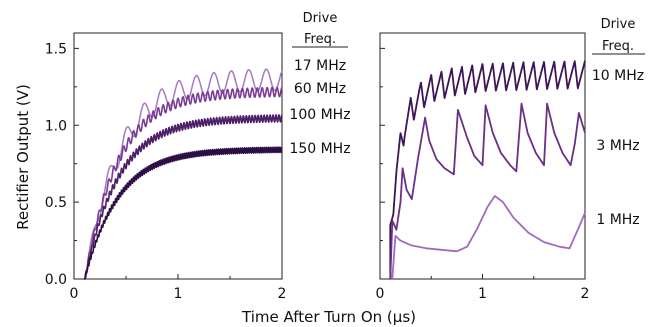 The image size is (660, 327). What do you see at coordinates (56, 49) in the screenshot?
I see `y-tick-label: 1.5` at bounding box center [56, 49].